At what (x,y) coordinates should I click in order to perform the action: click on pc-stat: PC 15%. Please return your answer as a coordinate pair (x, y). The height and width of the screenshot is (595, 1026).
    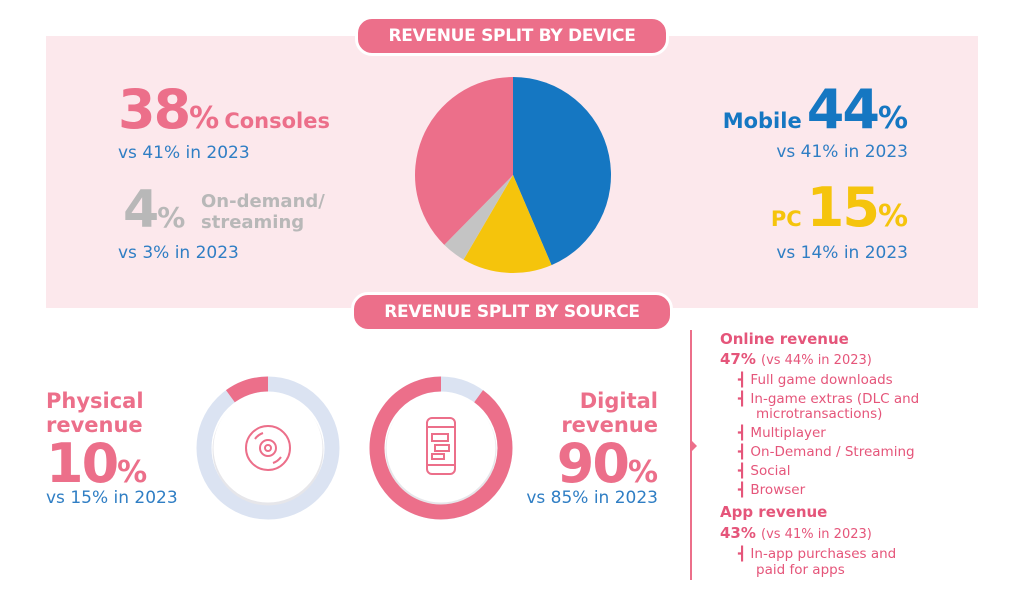
    Looking at the image, I should click on (839, 207).